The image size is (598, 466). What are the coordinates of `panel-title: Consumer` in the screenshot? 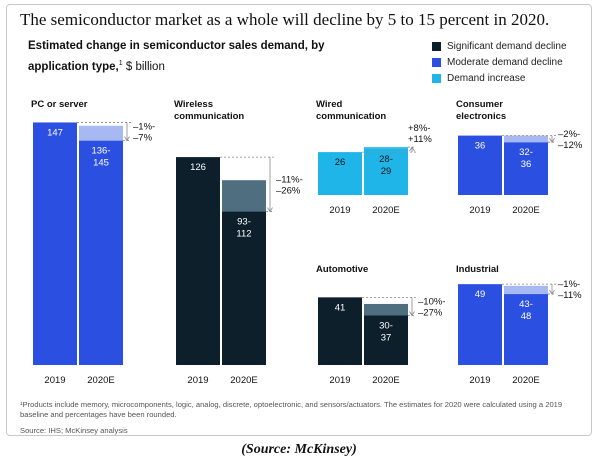 It's located at (479, 104).